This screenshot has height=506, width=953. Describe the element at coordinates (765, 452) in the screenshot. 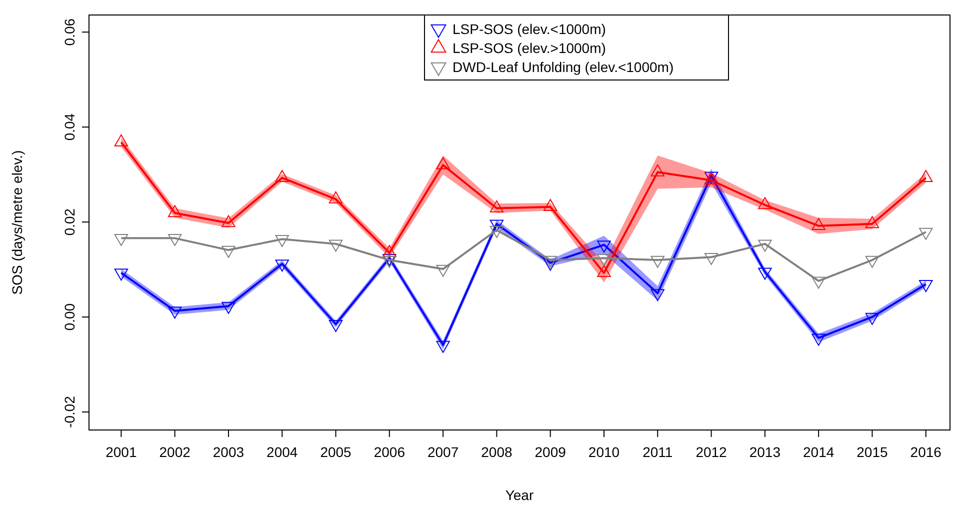

I see `x-tick-label: 2013` at that location.